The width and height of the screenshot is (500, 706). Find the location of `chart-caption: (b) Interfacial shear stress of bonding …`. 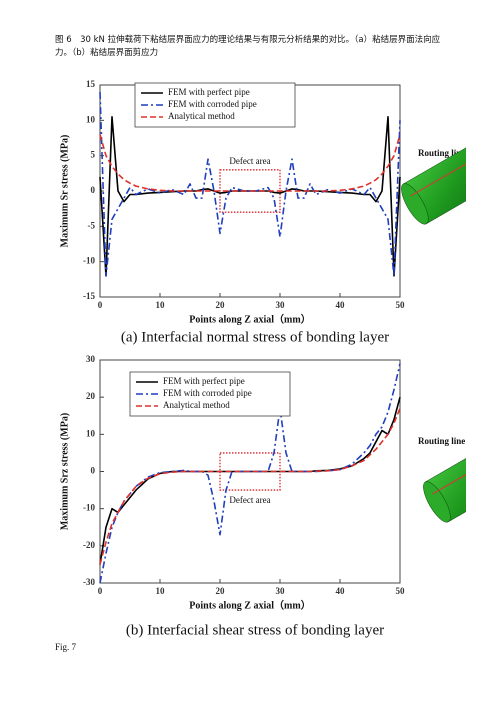

chart-caption: (b) Interfacial shear stress of bonding … is located at coordinates (255, 630).